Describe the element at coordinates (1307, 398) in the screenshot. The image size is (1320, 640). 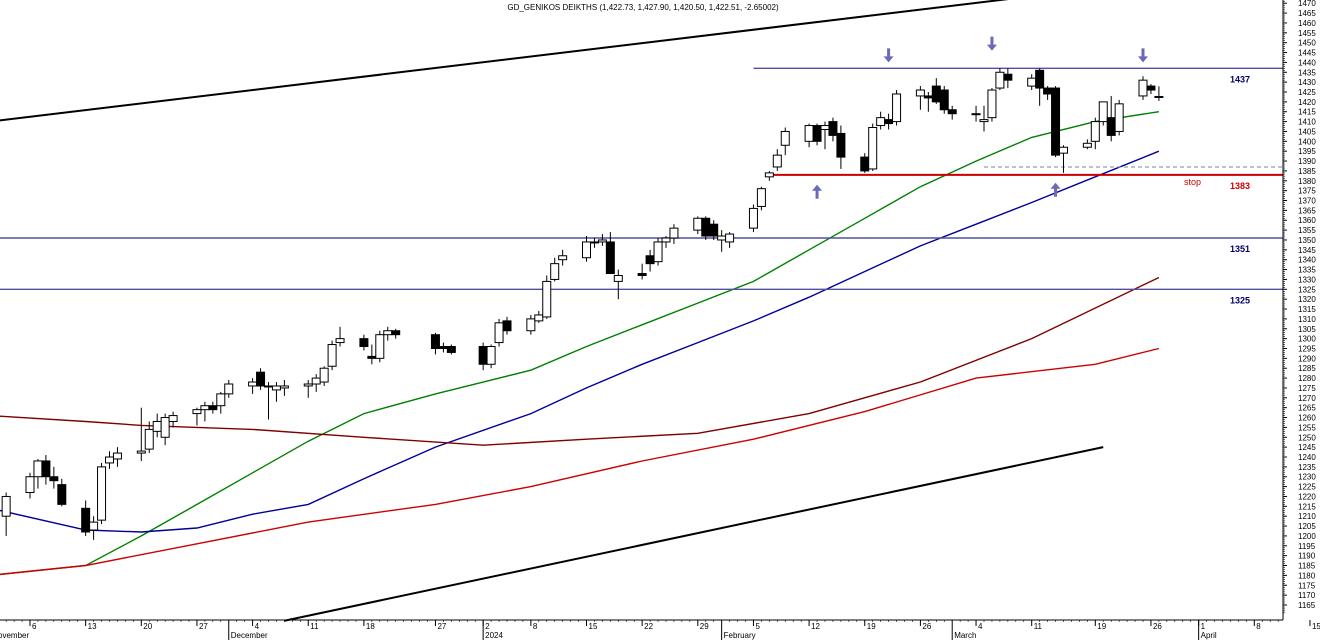
I see `y-tick-label-1270: 1270` at that location.